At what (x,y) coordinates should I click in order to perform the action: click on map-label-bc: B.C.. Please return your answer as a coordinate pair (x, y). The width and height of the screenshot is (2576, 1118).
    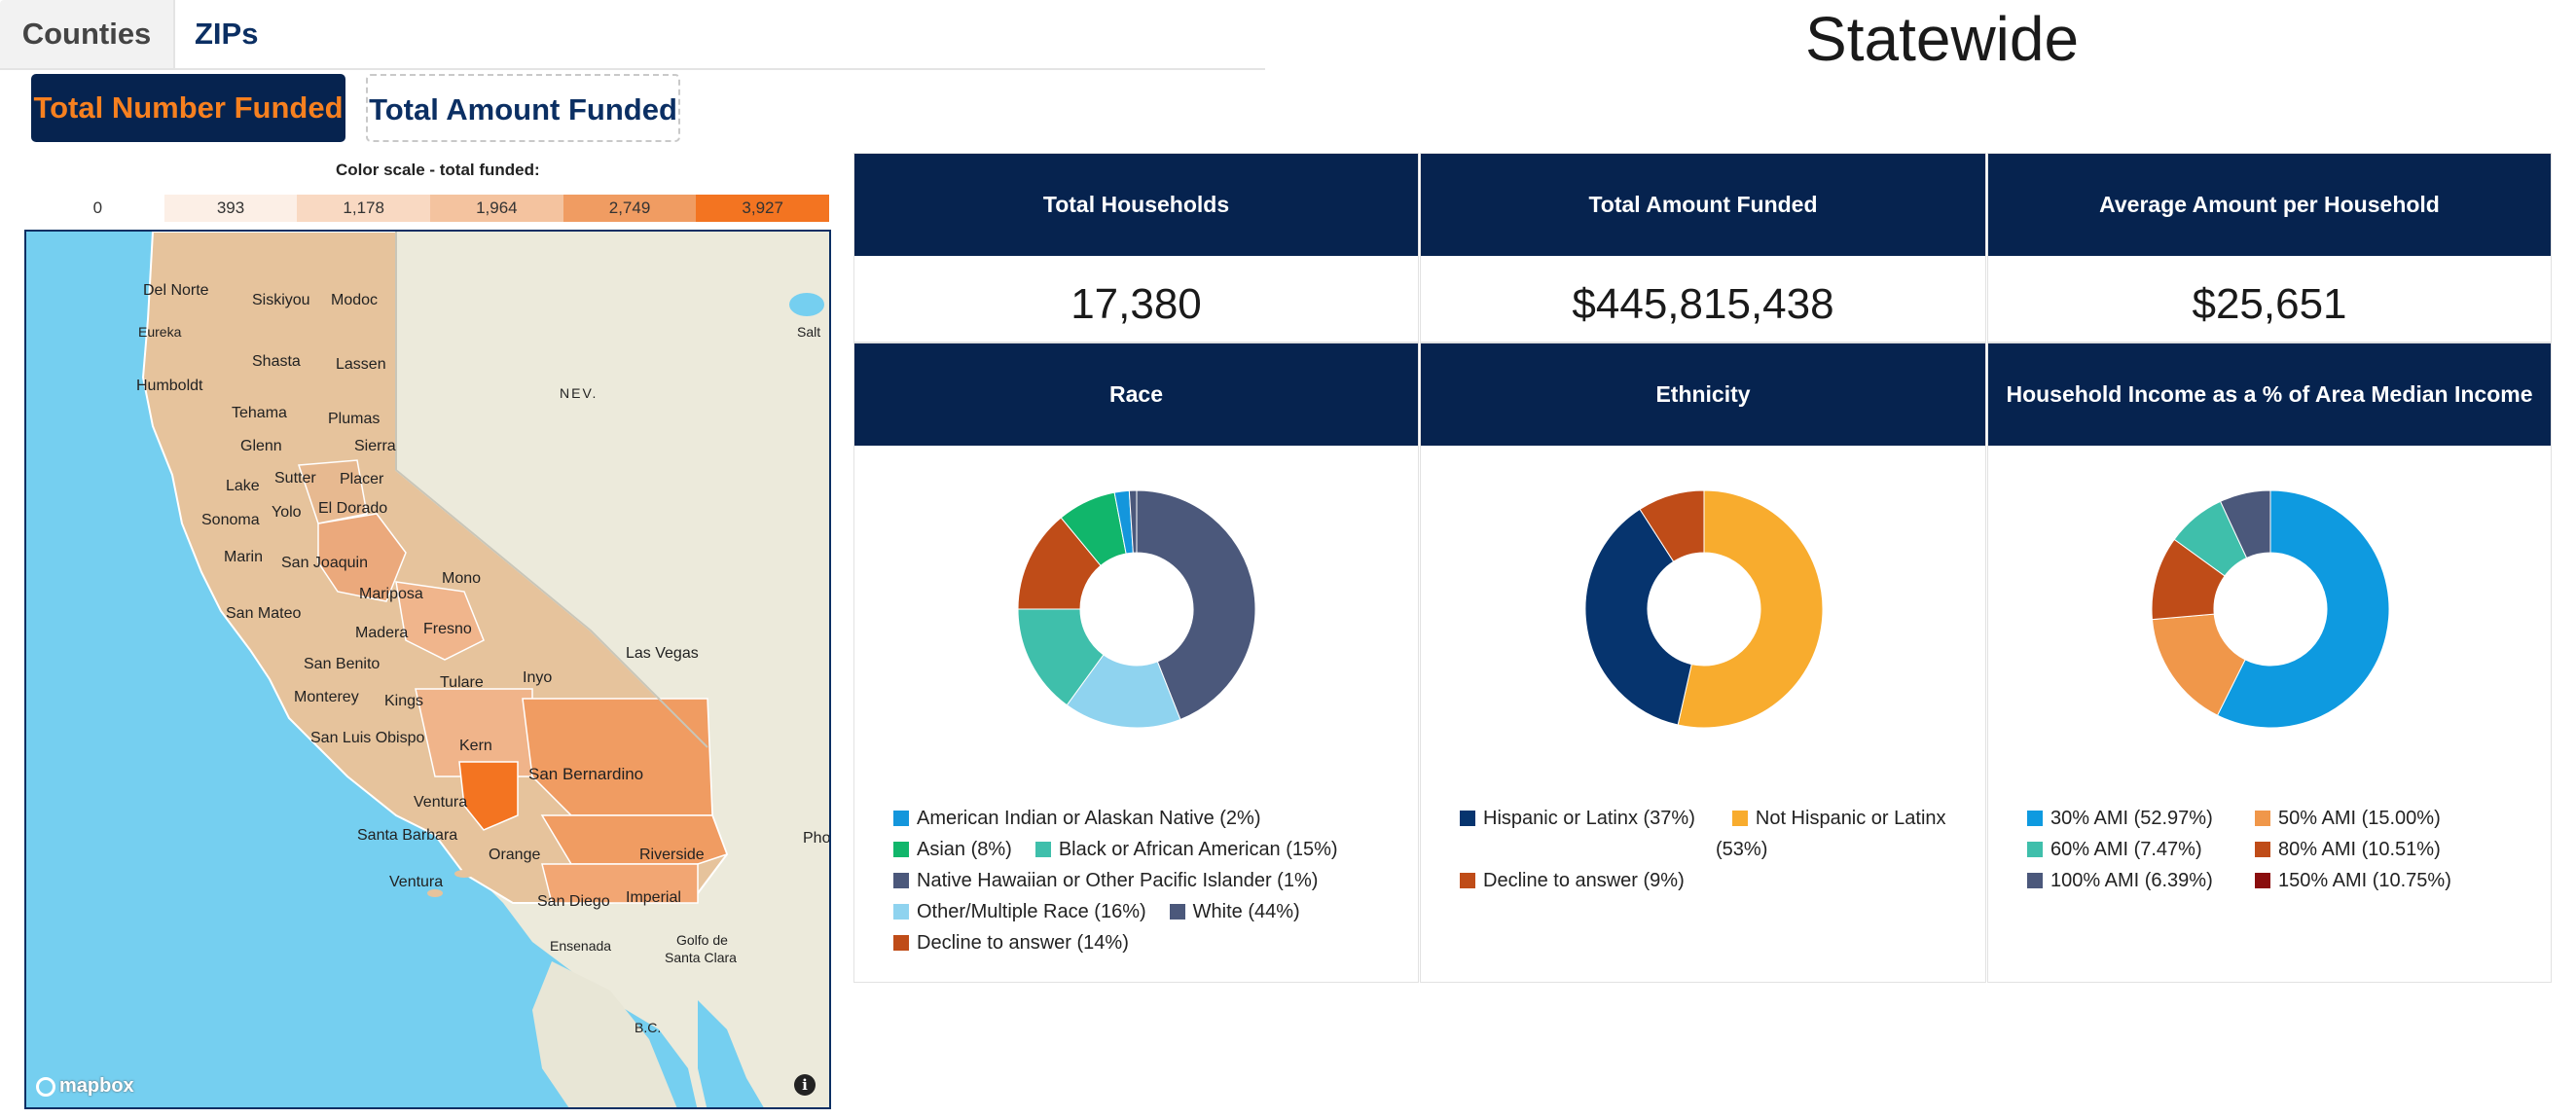
    Looking at the image, I should click on (648, 1027).